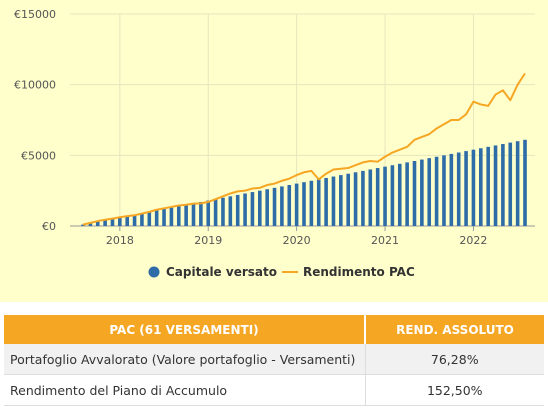 The height and width of the screenshot is (408, 548). I want to click on x-tick-label: 2022, so click(473, 240).